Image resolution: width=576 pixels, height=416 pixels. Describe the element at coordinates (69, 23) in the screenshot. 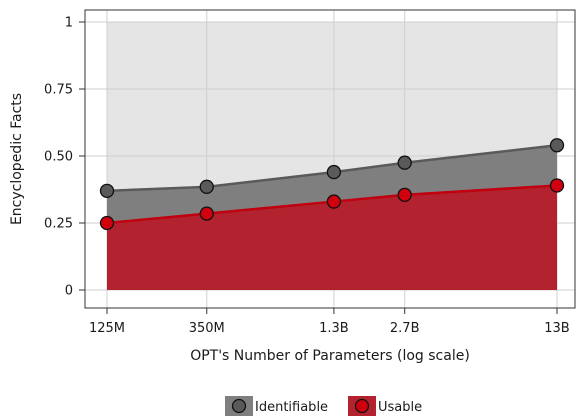

I see `y-tick-label: 1` at that location.